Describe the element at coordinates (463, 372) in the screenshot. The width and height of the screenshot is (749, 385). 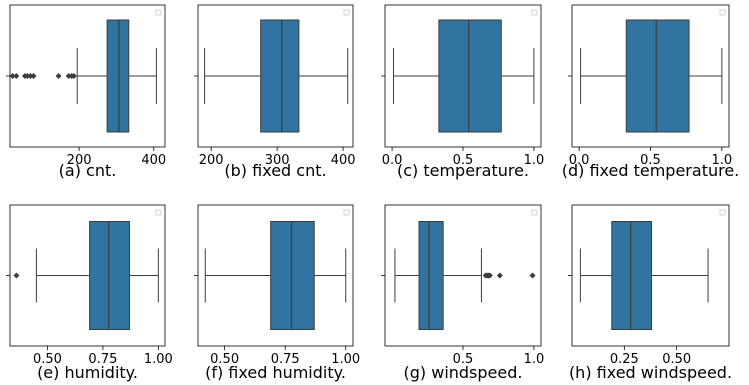
I see `panel-caption: (g) windspeed.` at that location.